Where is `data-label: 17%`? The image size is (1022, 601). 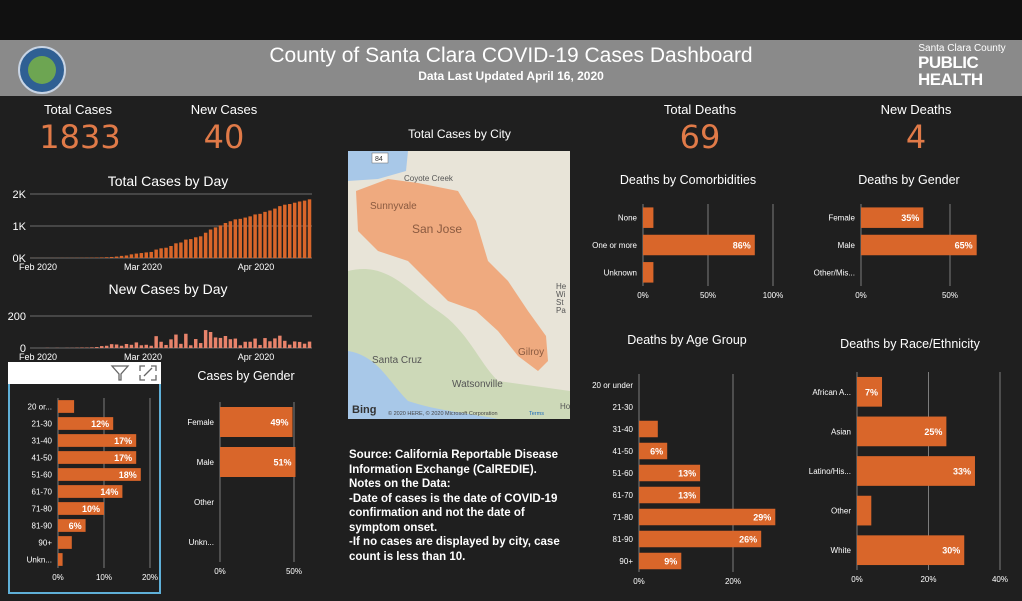 data-label: 17% is located at coordinates (123, 441).